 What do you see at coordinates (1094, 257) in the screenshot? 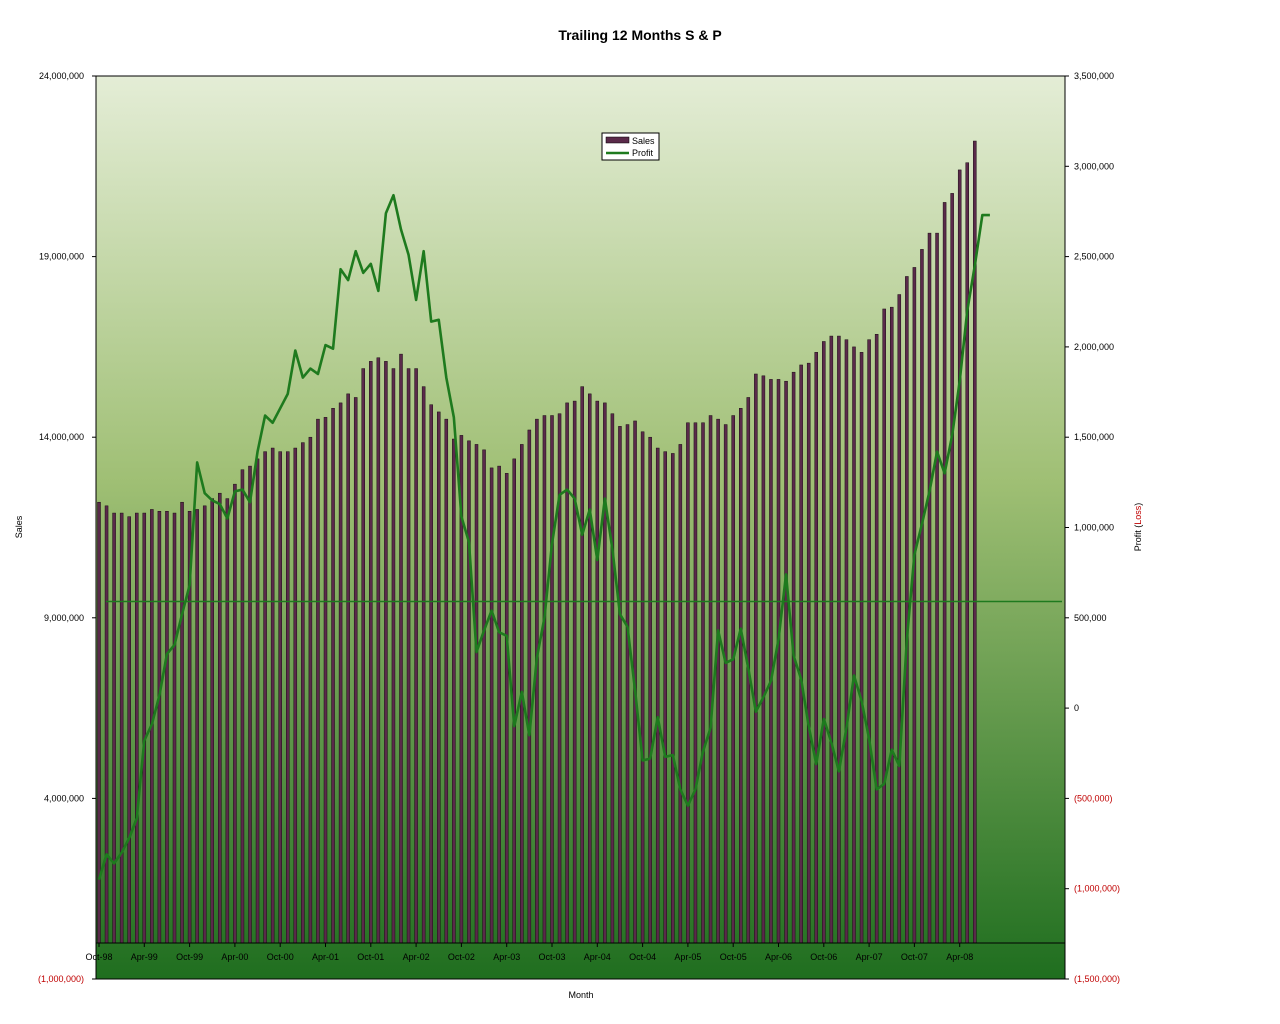
I see `y2-tick-label: 2,500,000` at bounding box center [1094, 257].